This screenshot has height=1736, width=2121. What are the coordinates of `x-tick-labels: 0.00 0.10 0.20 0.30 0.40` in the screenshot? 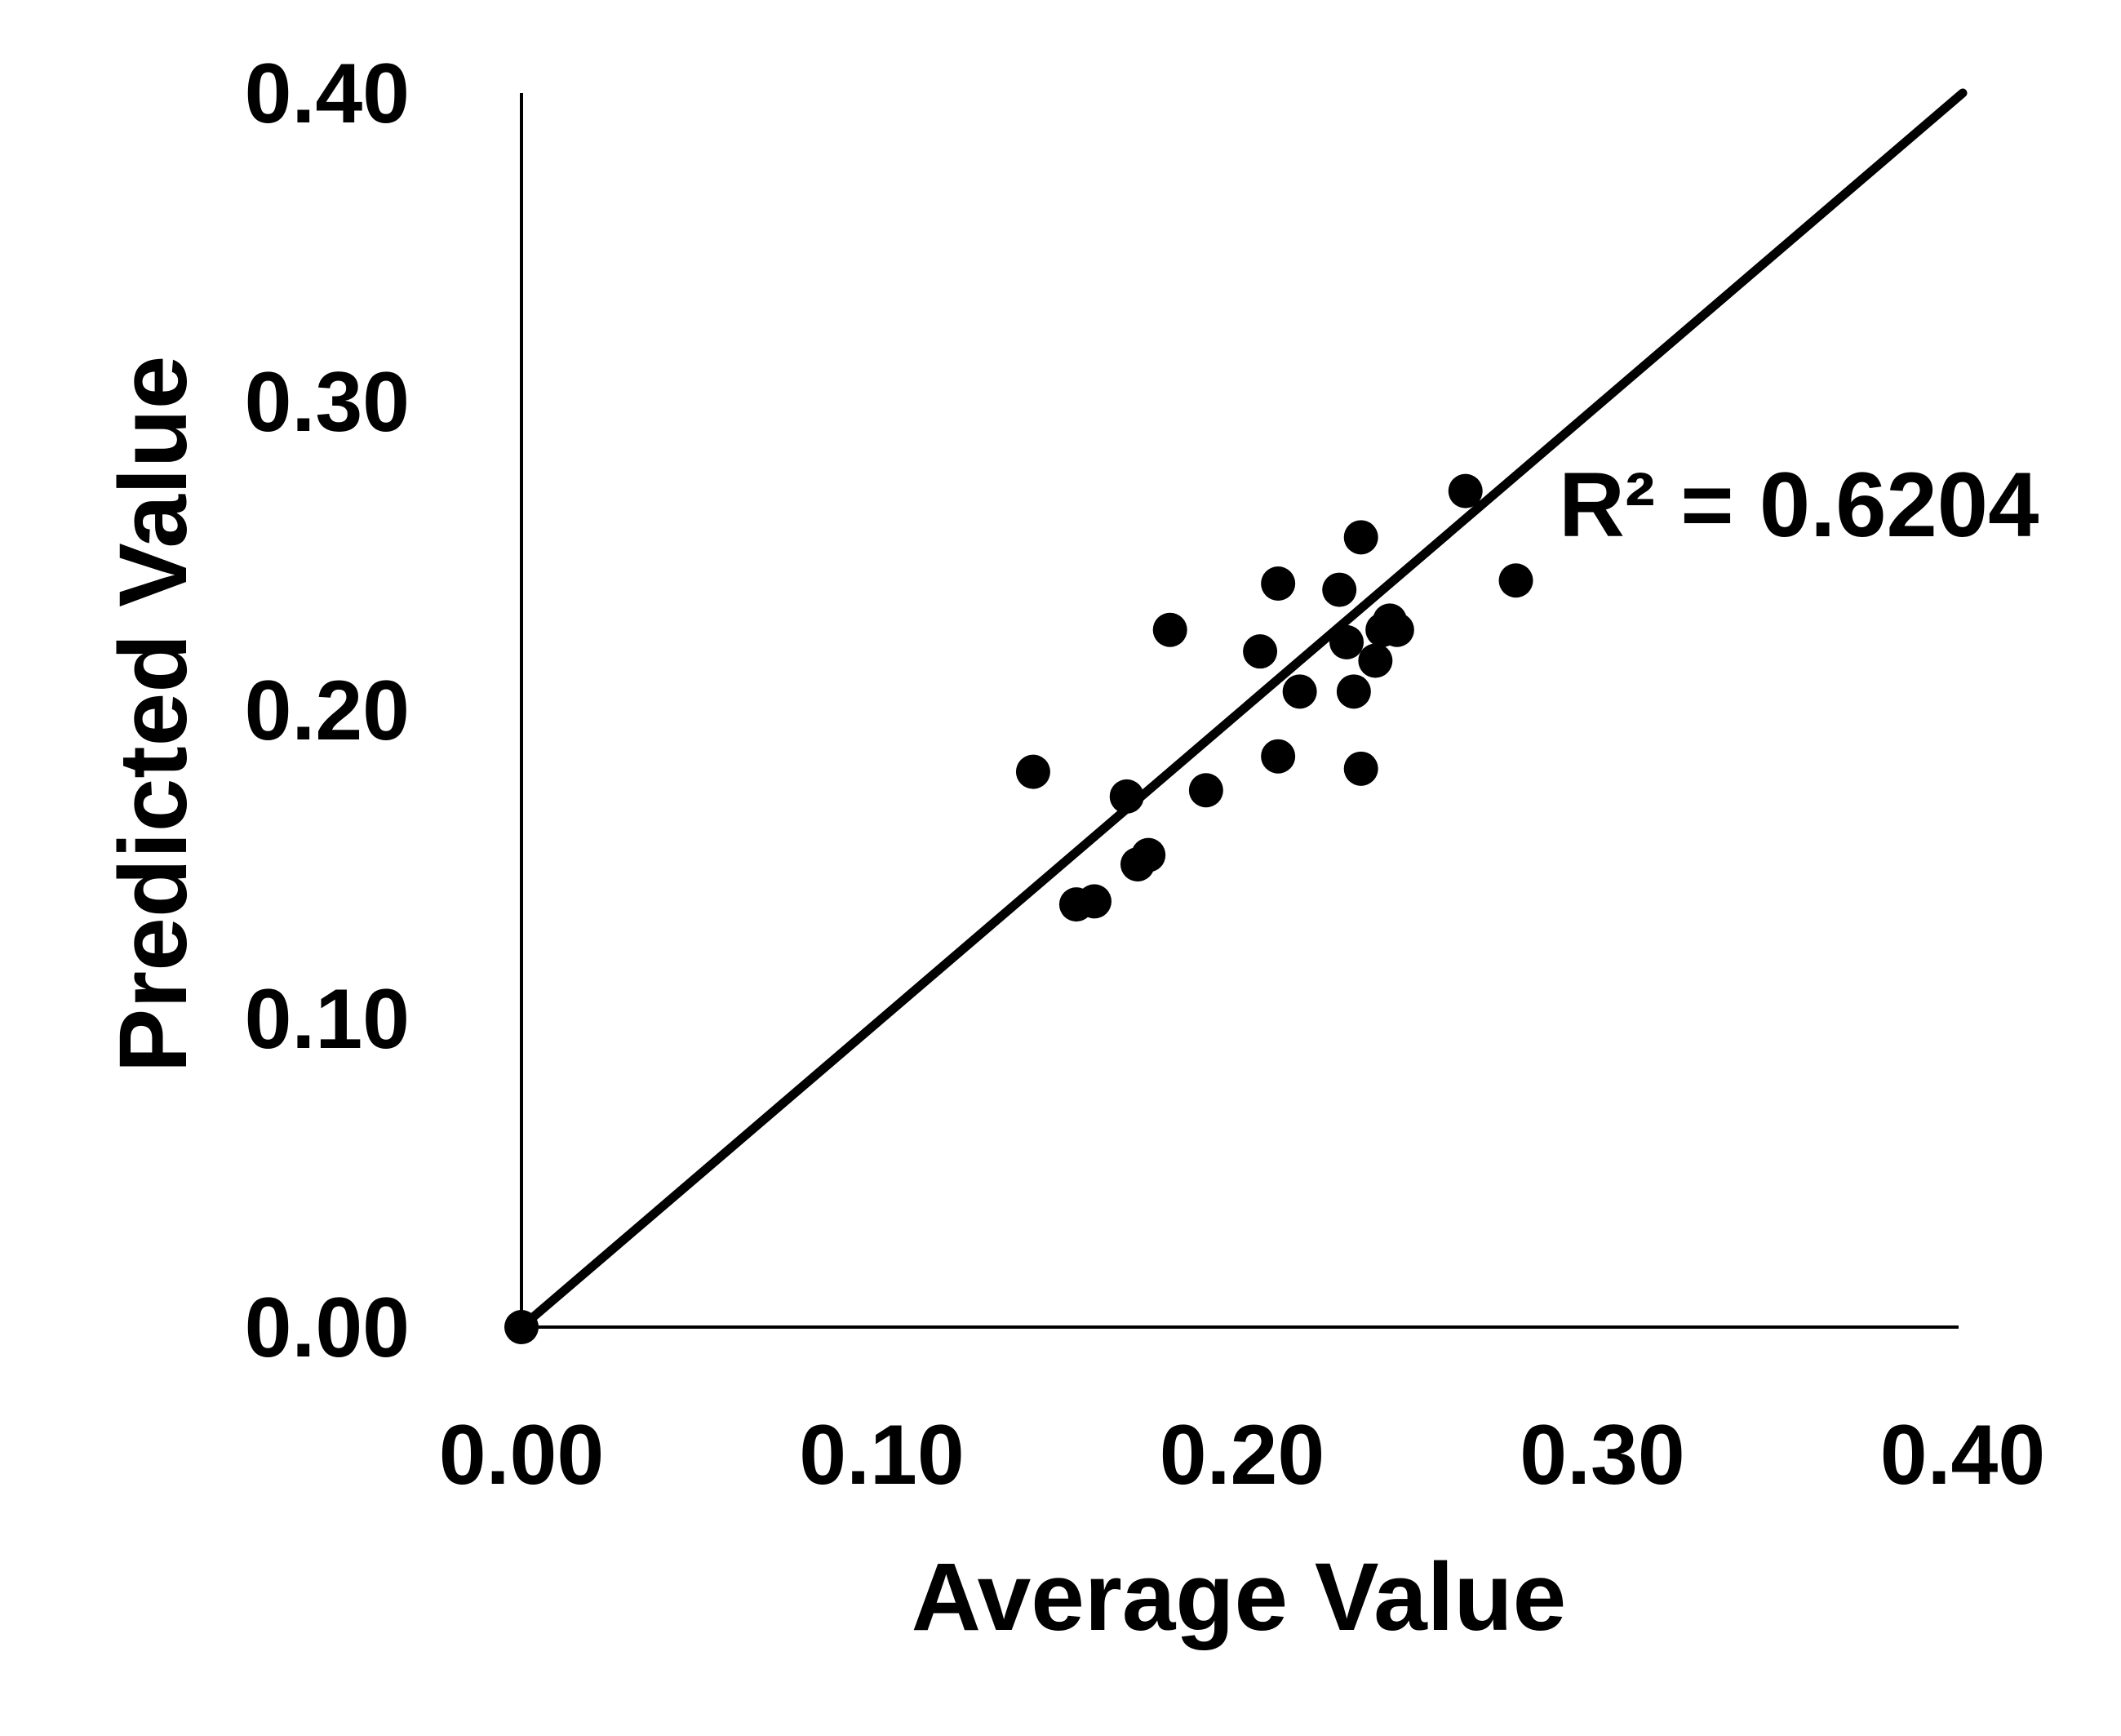 It's located at (1242, 1455).